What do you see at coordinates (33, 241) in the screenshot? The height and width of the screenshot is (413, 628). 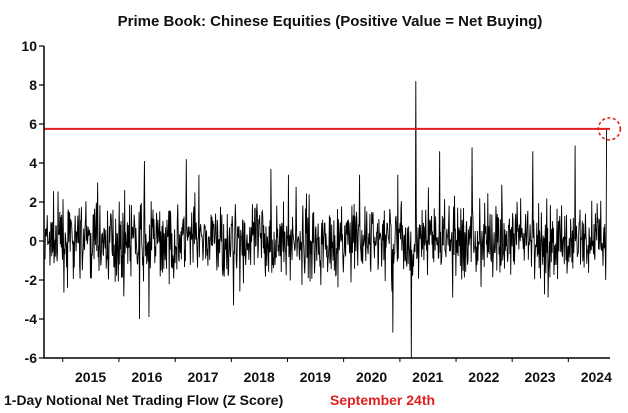 I see `y-tick-label: 0` at bounding box center [33, 241].